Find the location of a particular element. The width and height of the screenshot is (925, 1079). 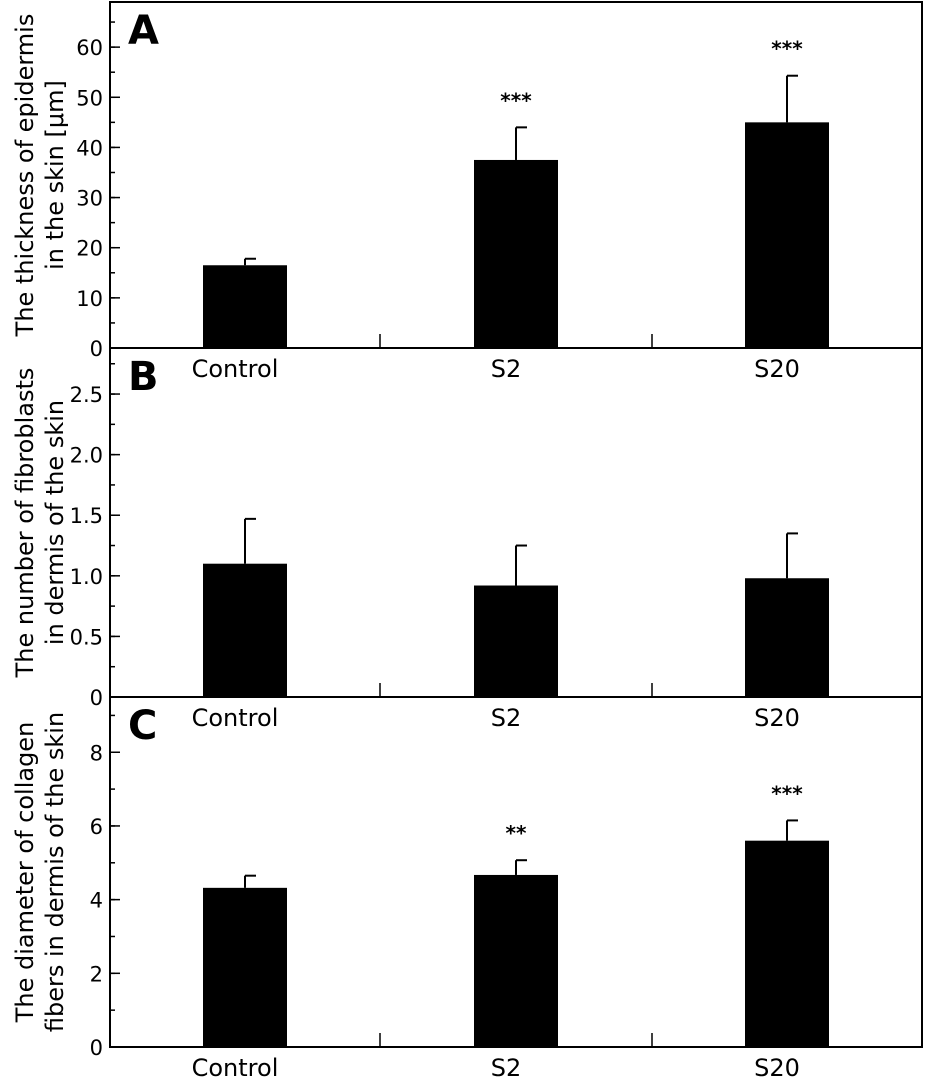

panel-c-y-tick-label: 6 is located at coordinates (96, 827).